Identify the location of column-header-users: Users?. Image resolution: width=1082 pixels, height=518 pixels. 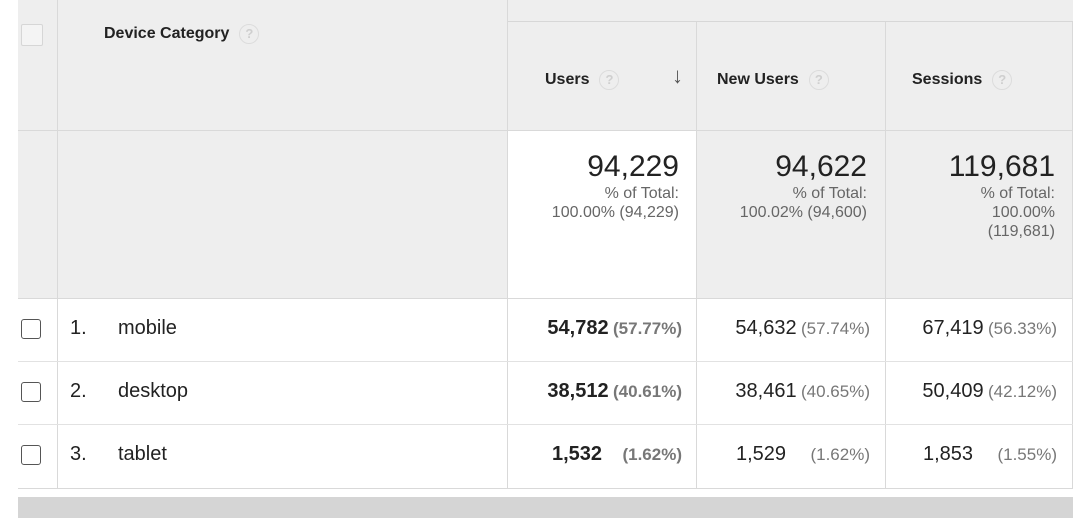
(582, 80).